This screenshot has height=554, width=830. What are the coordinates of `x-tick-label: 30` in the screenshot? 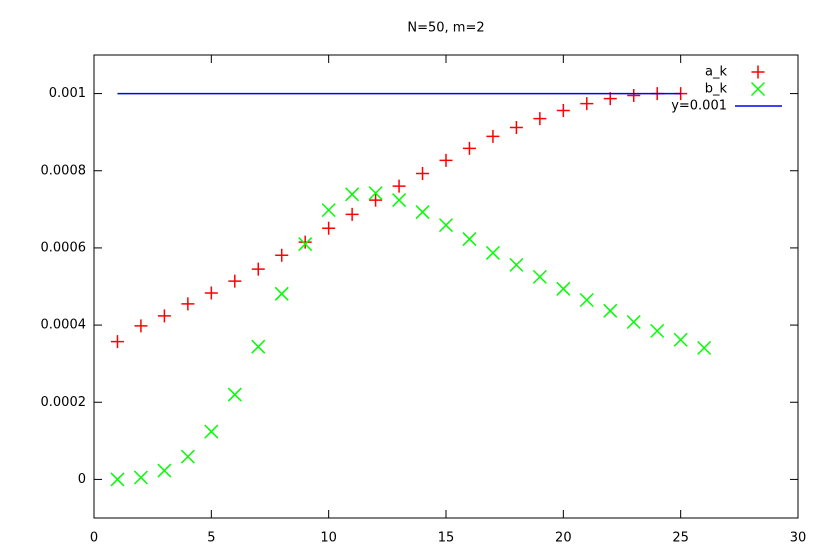 It's located at (798, 538).